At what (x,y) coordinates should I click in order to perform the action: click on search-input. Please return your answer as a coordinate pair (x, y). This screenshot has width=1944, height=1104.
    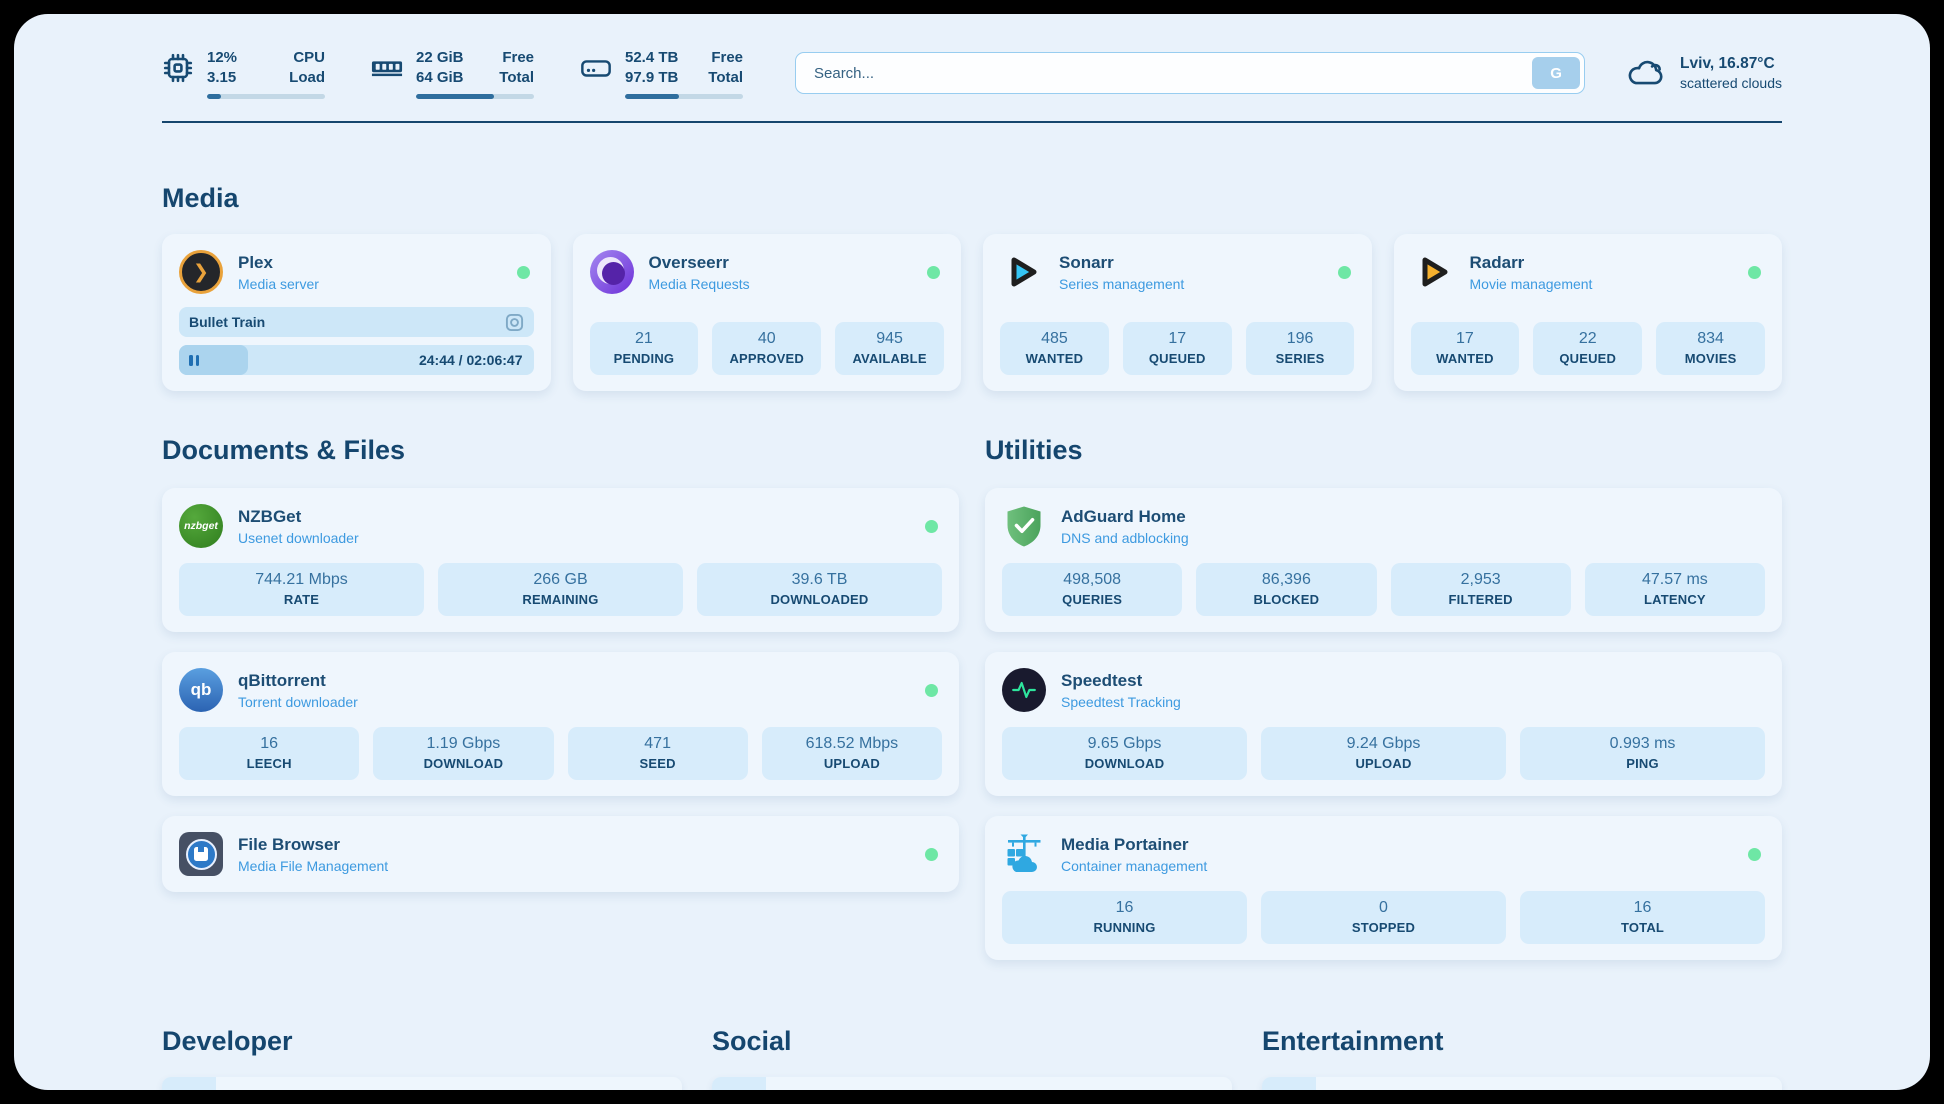
    Looking at the image, I should click on (1166, 73).